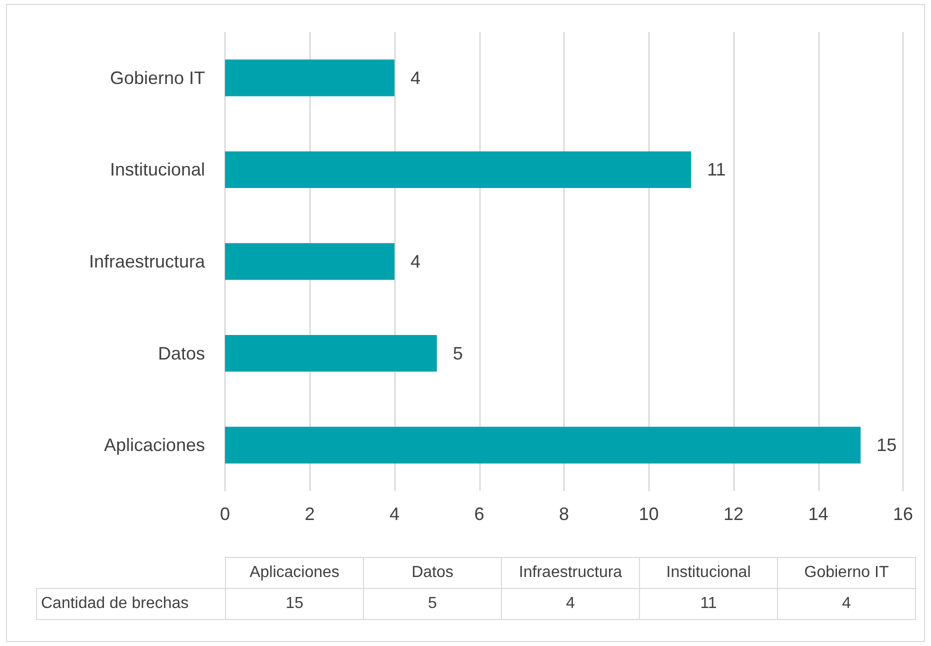  What do you see at coordinates (564, 514) in the screenshot?
I see `x-tick-label: 8` at bounding box center [564, 514].